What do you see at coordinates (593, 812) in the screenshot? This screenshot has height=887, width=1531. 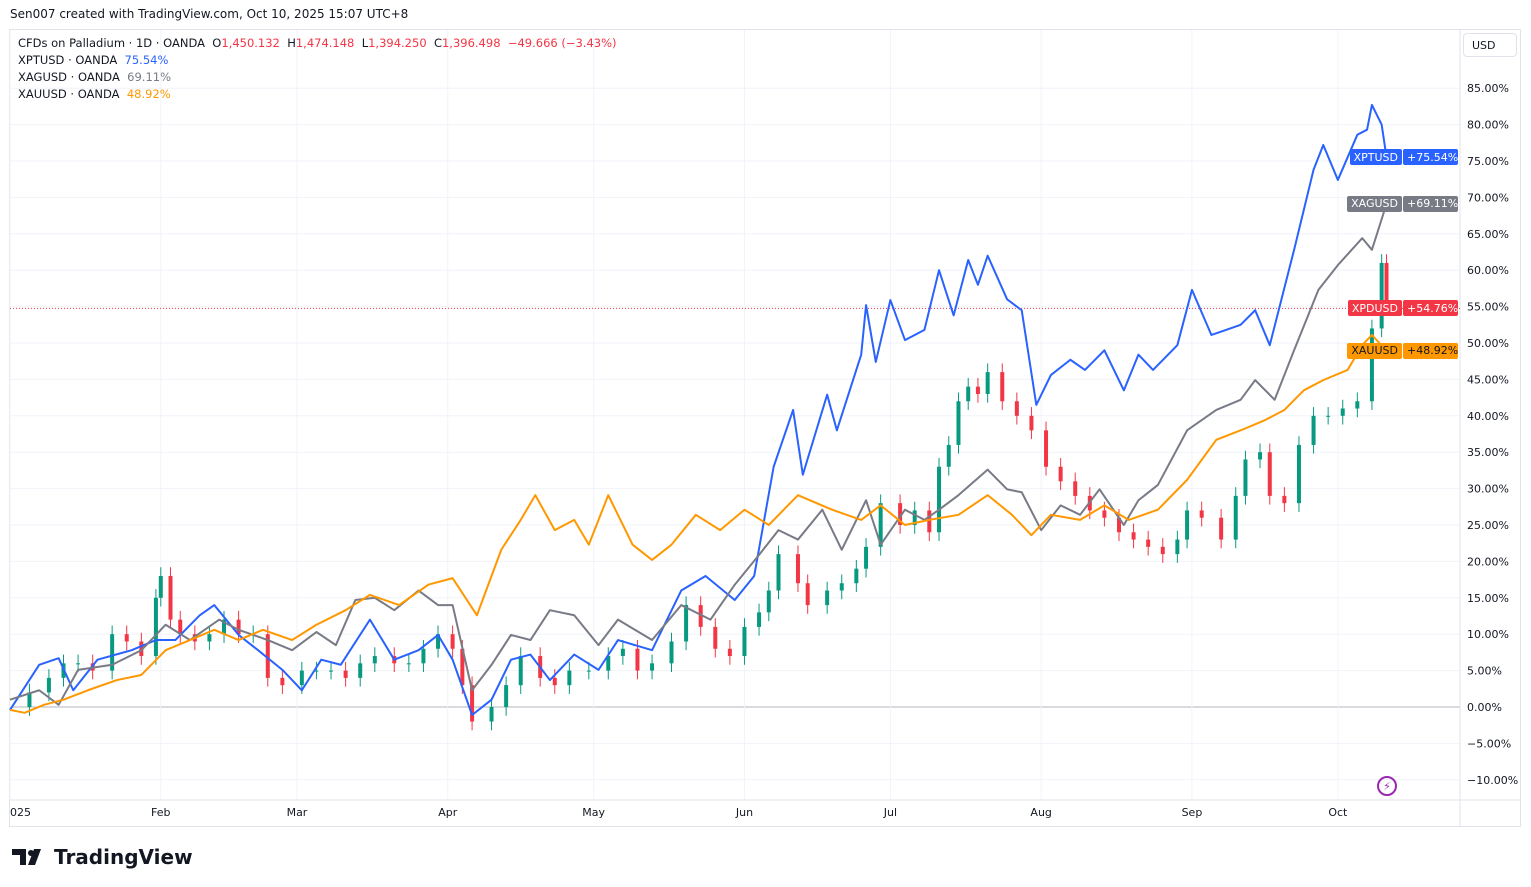 I see `x-tick-label: May` at bounding box center [593, 812].